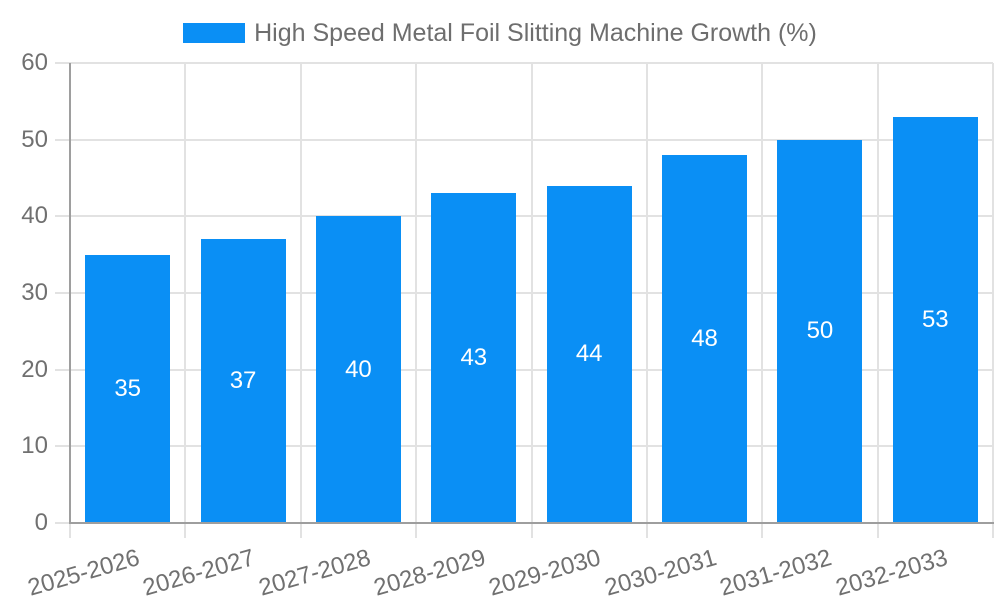 This screenshot has width=1000, height=600. What do you see at coordinates (660, 572) in the screenshot?
I see `x-tick-label: 2030-2031` at bounding box center [660, 572].